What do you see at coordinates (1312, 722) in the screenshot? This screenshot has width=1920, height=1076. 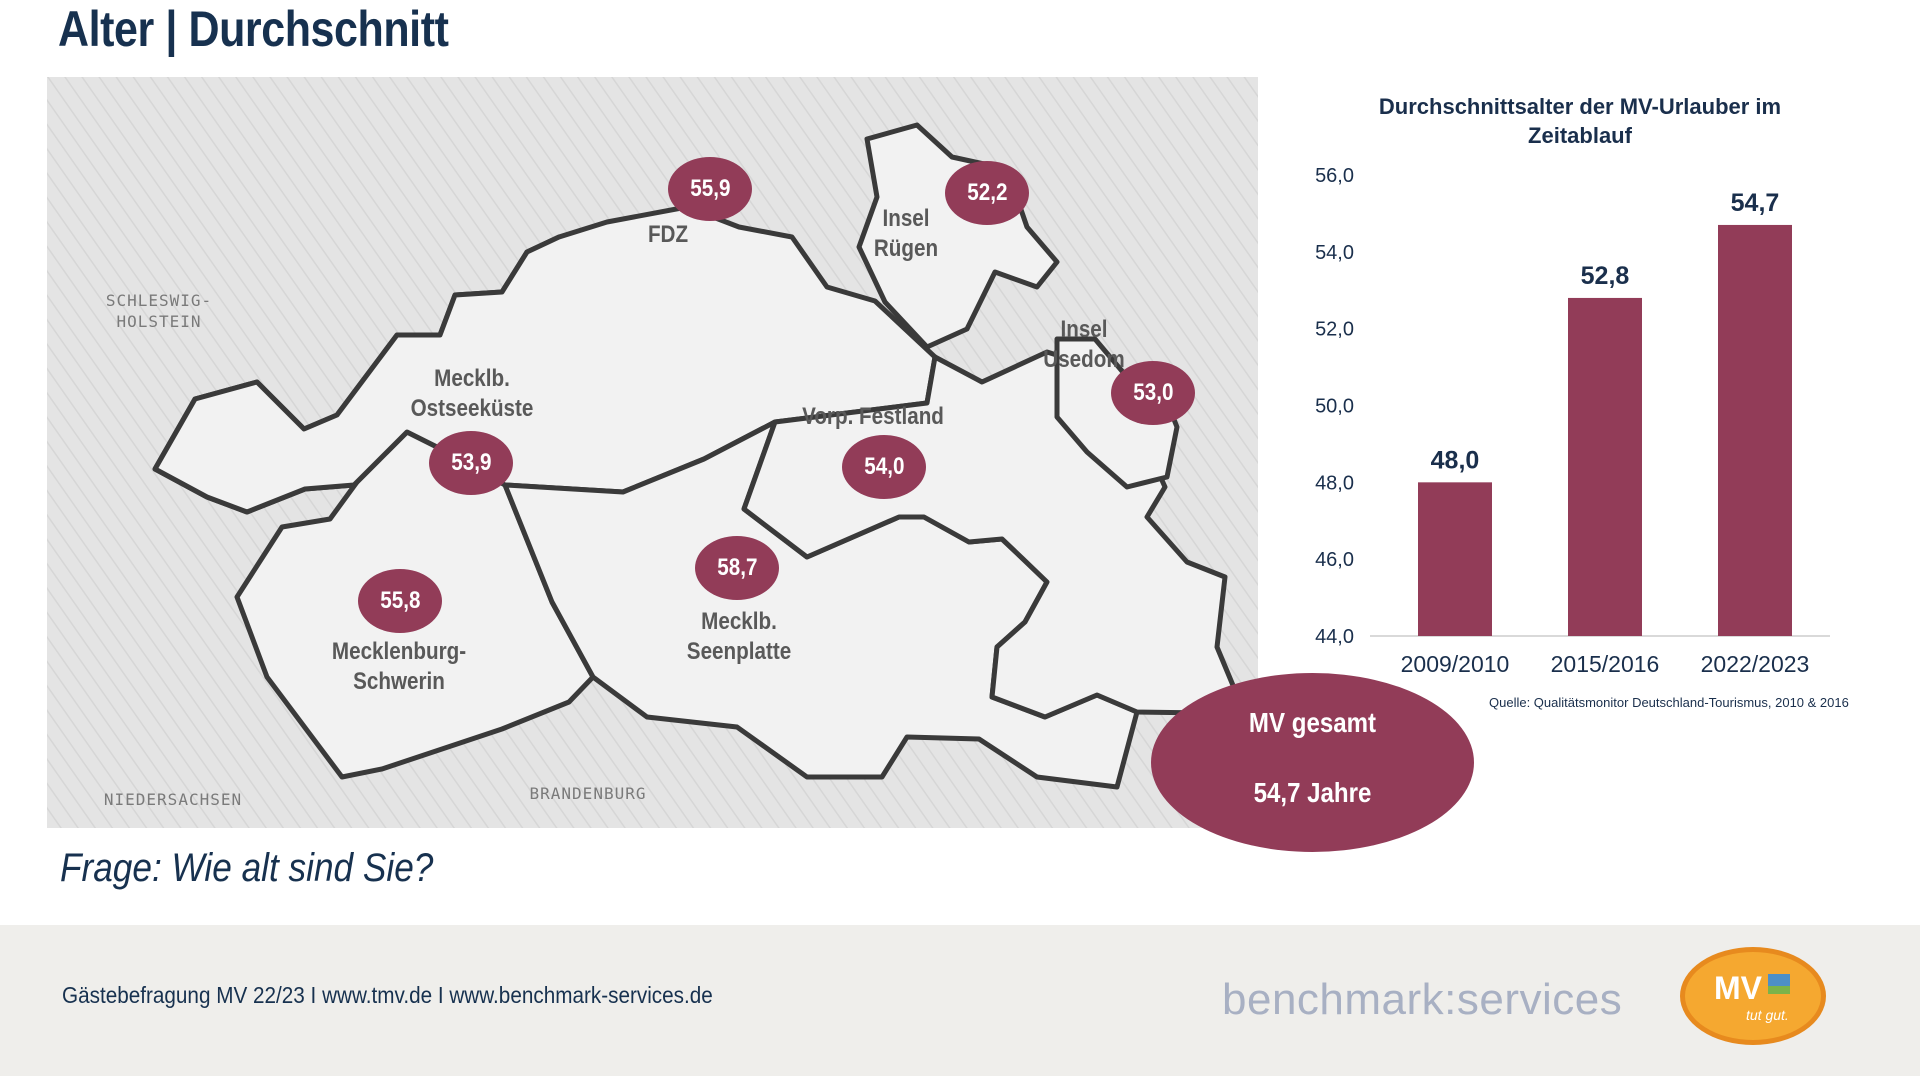 I see `total-label: MV gesamt` at bounding box center [1312, 722].